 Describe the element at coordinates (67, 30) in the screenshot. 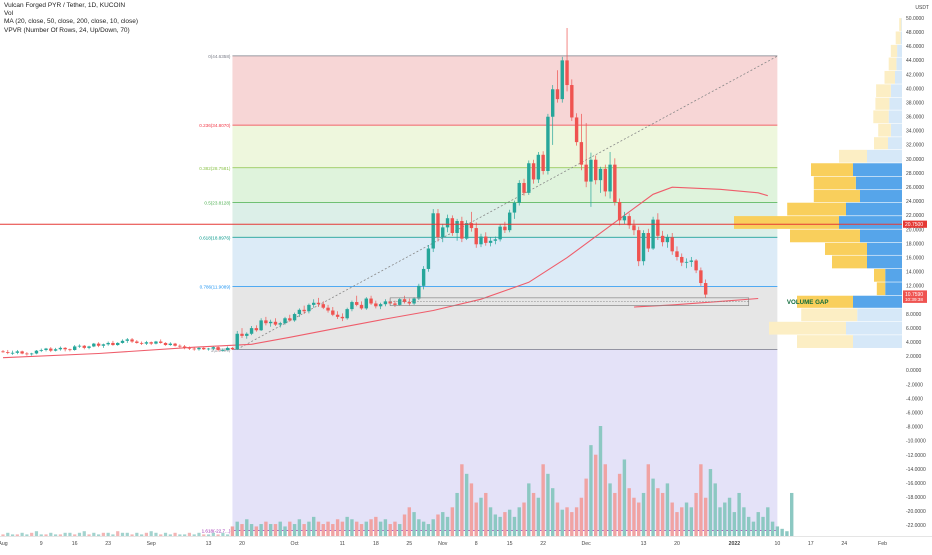

I see `legend-vpvr: VPVR (Number Of Rows, 24, Up/Down, 70)` at that location.